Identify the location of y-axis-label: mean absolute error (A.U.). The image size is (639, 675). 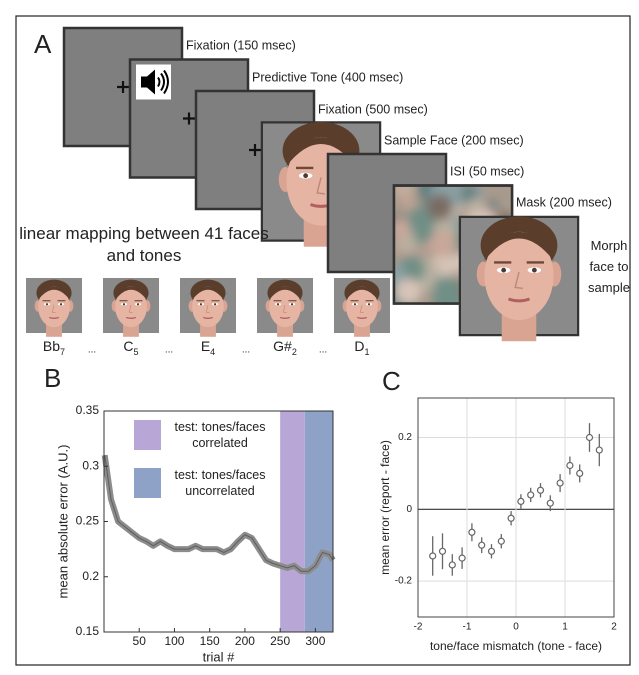
(62, 522).